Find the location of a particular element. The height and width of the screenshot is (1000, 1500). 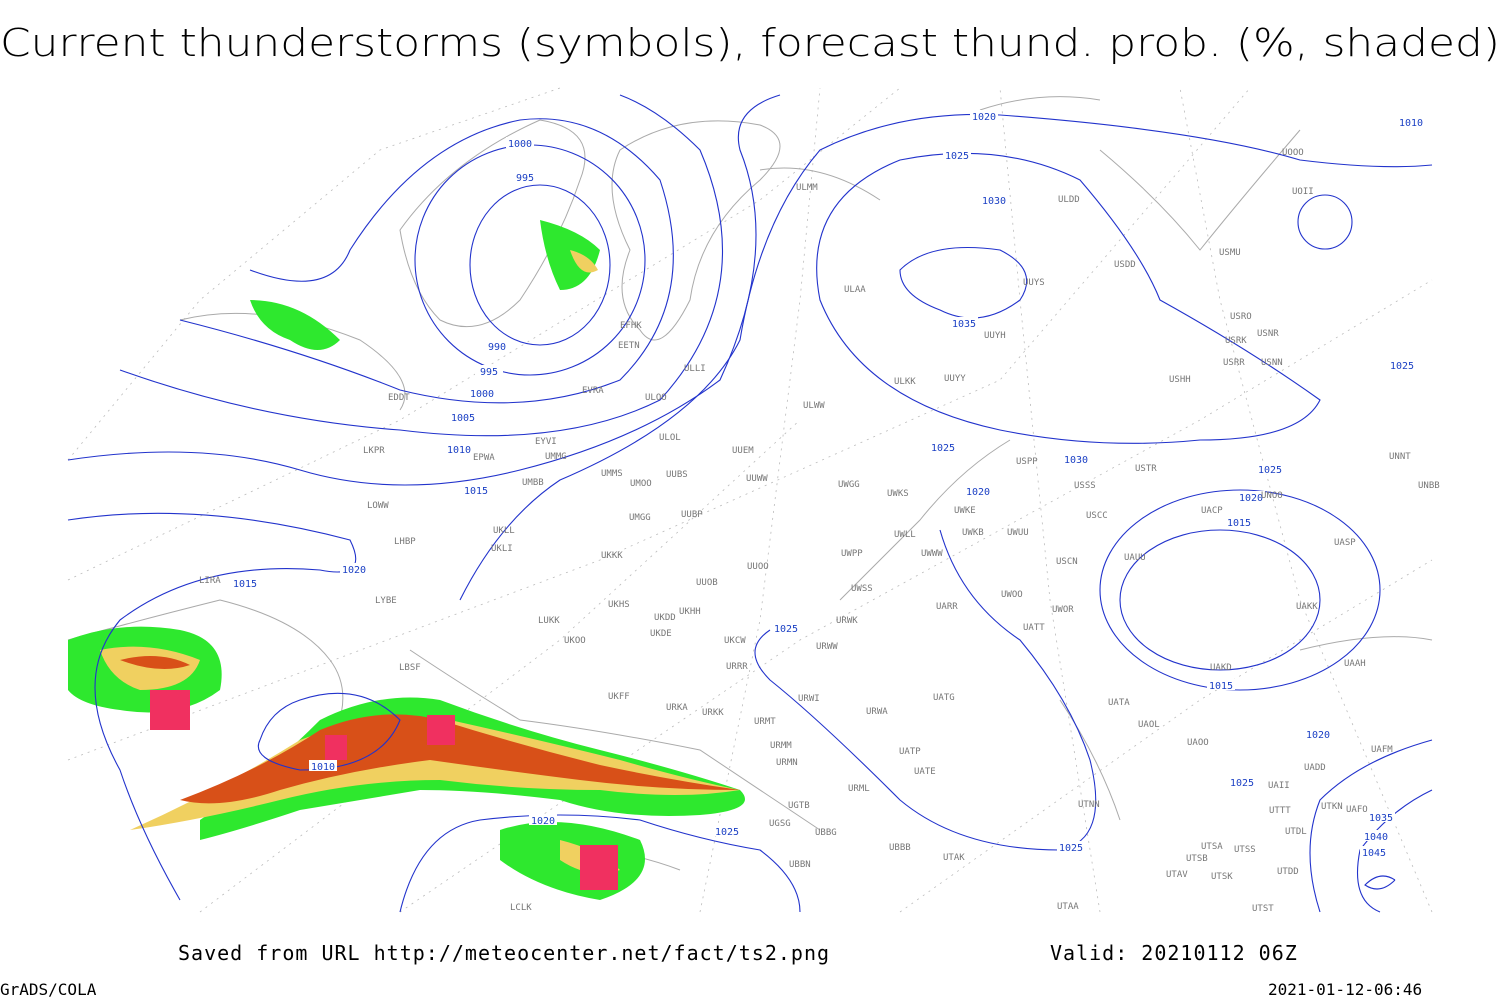

isobar-label: 1000 is located at coordinates (482, 394).